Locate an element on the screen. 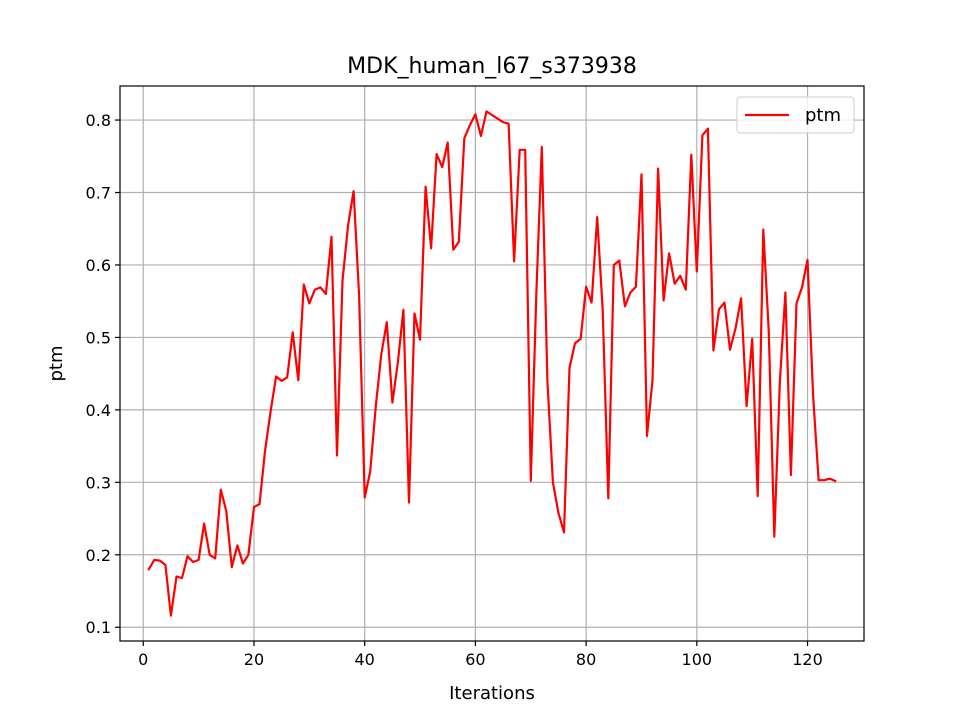 The height and width of the screenshot is (725, 960). x-tick-label: 80 is located at coordinates (586, 659).